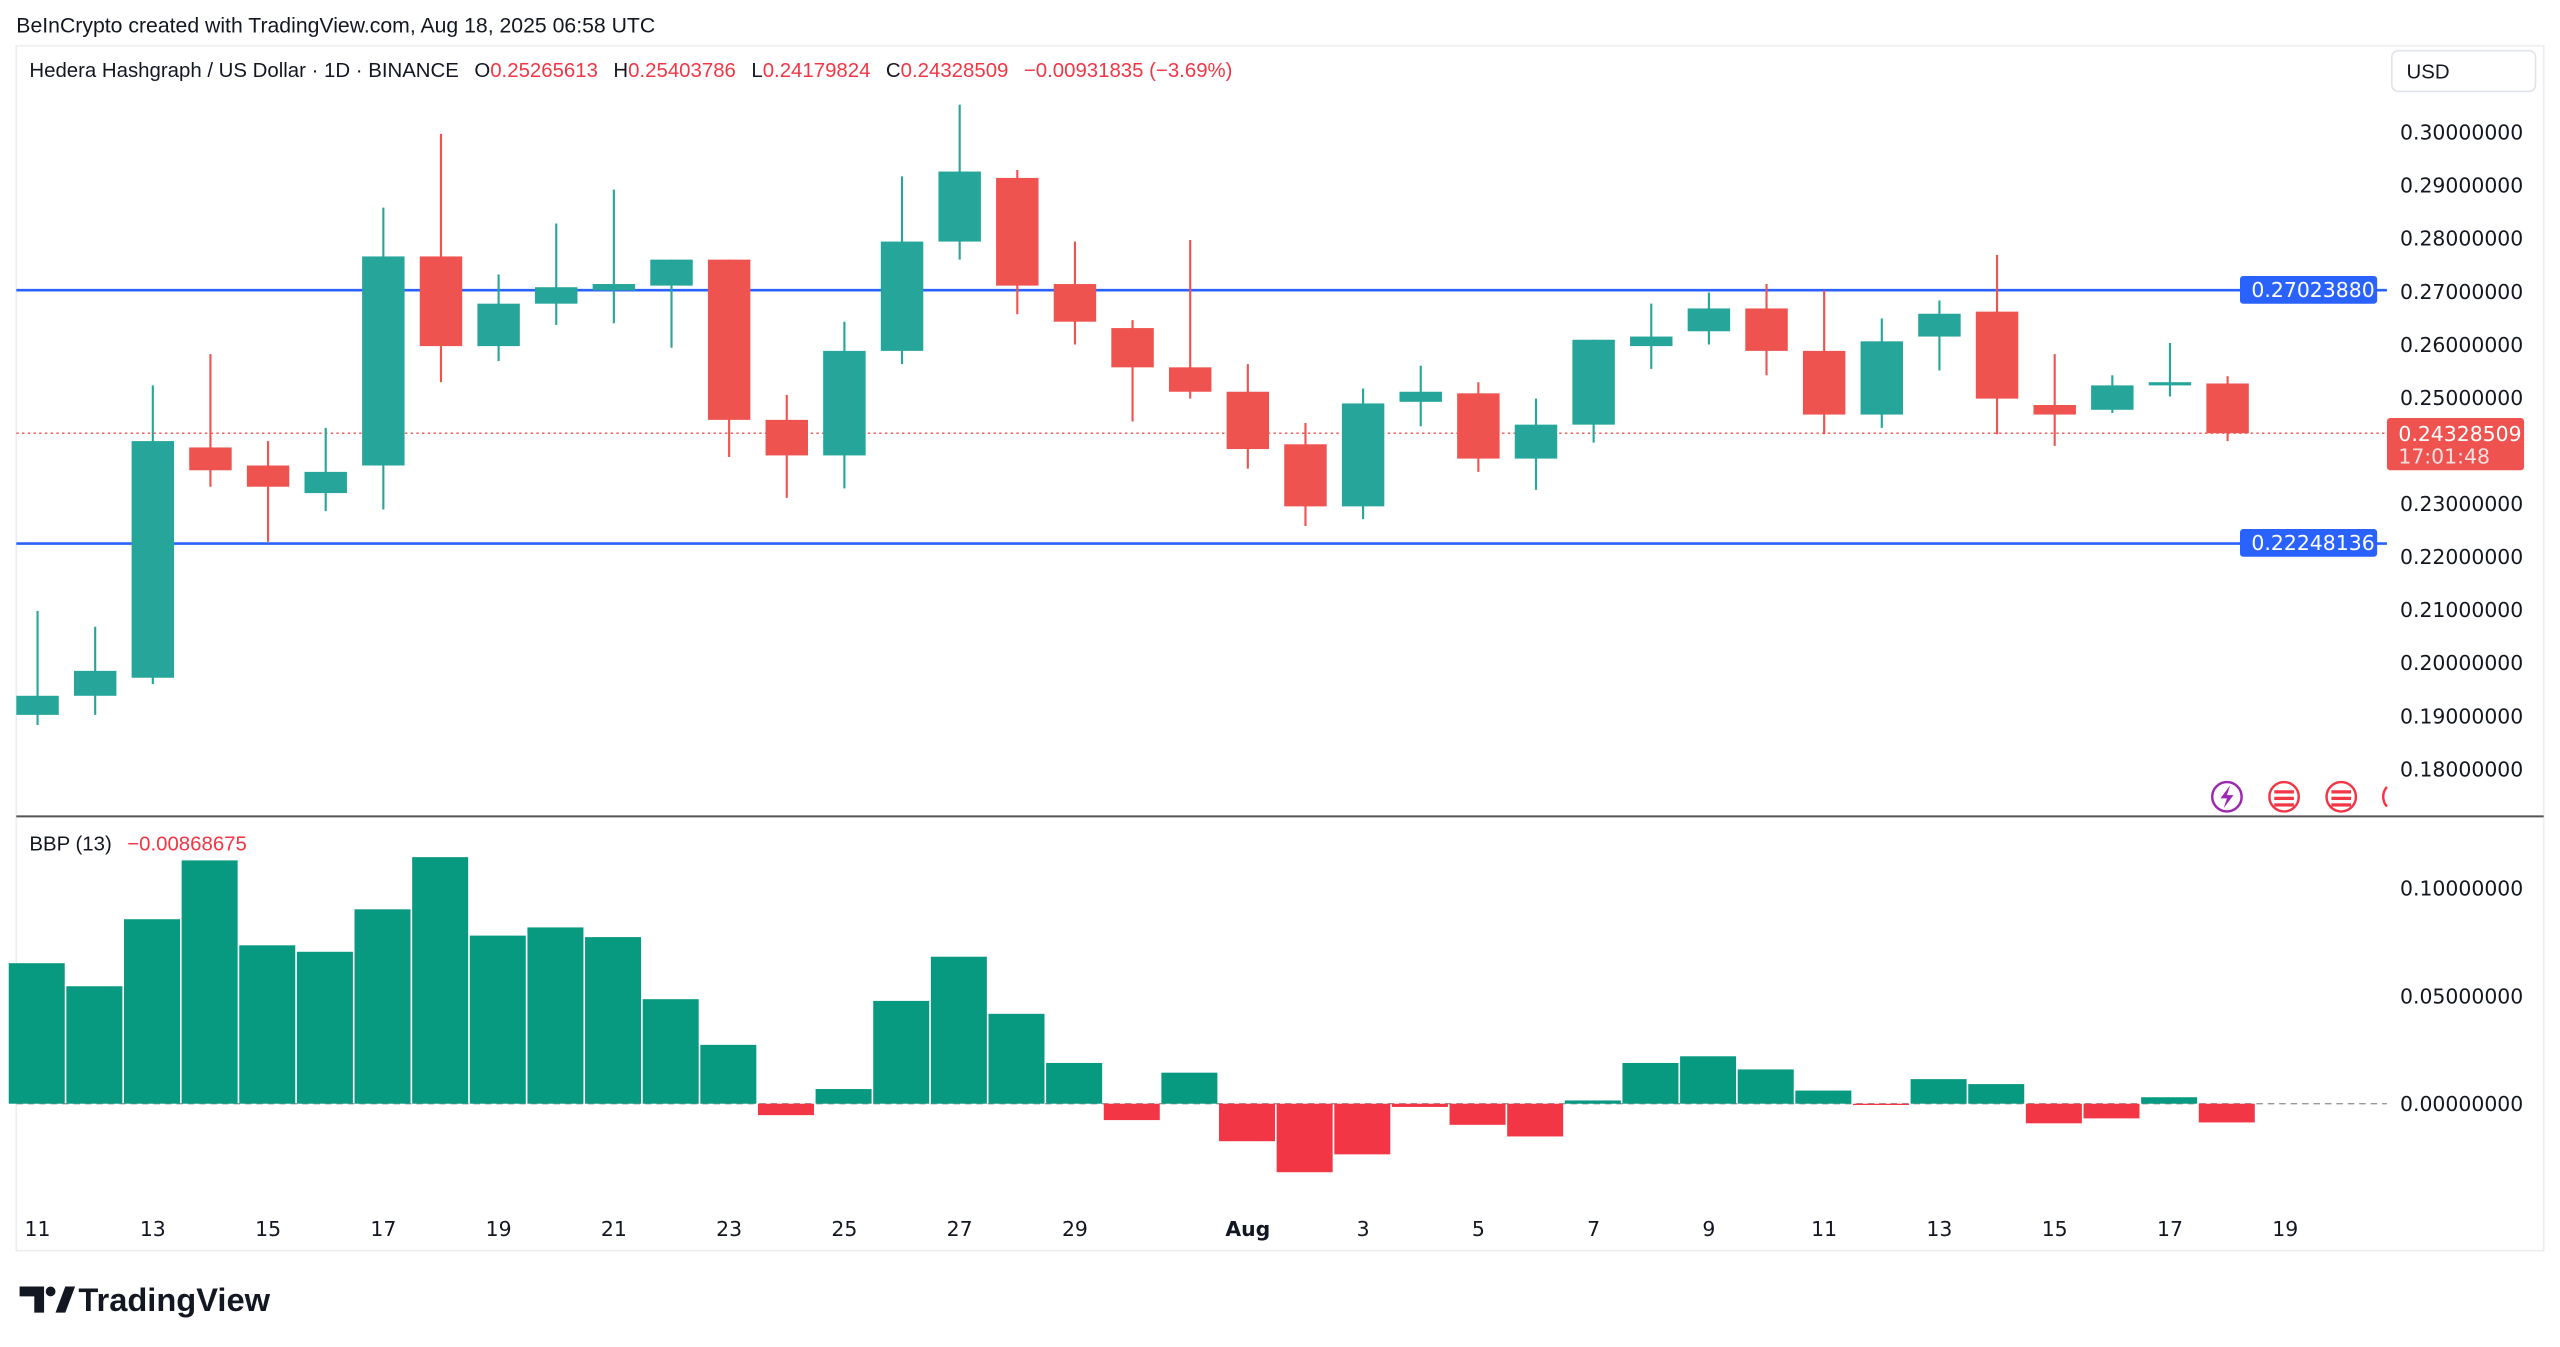 The image size is (2560, 1347). Describe the element at coordinates (544, 71) in the screenshot. I see `open-value: 0.25265613` at that location.